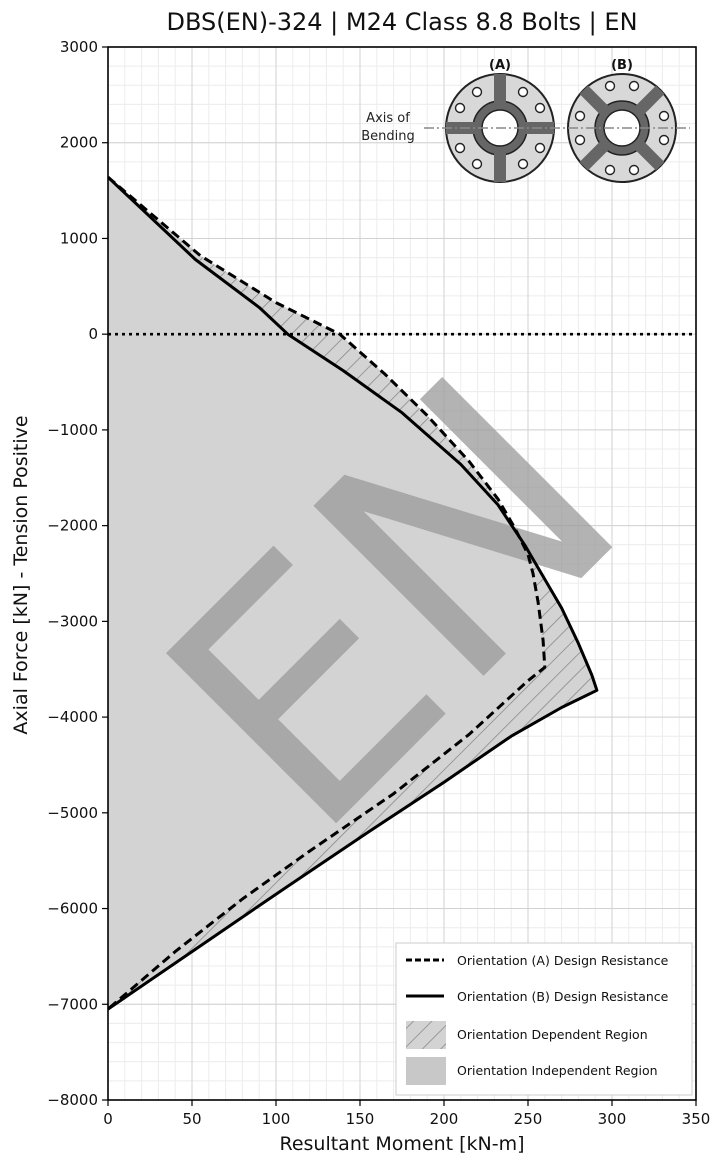 The image size is (711, 1164). Describe the element at coordinates (444, 1119) in the screenshot. I see `x-tick-label: 200` at that location.